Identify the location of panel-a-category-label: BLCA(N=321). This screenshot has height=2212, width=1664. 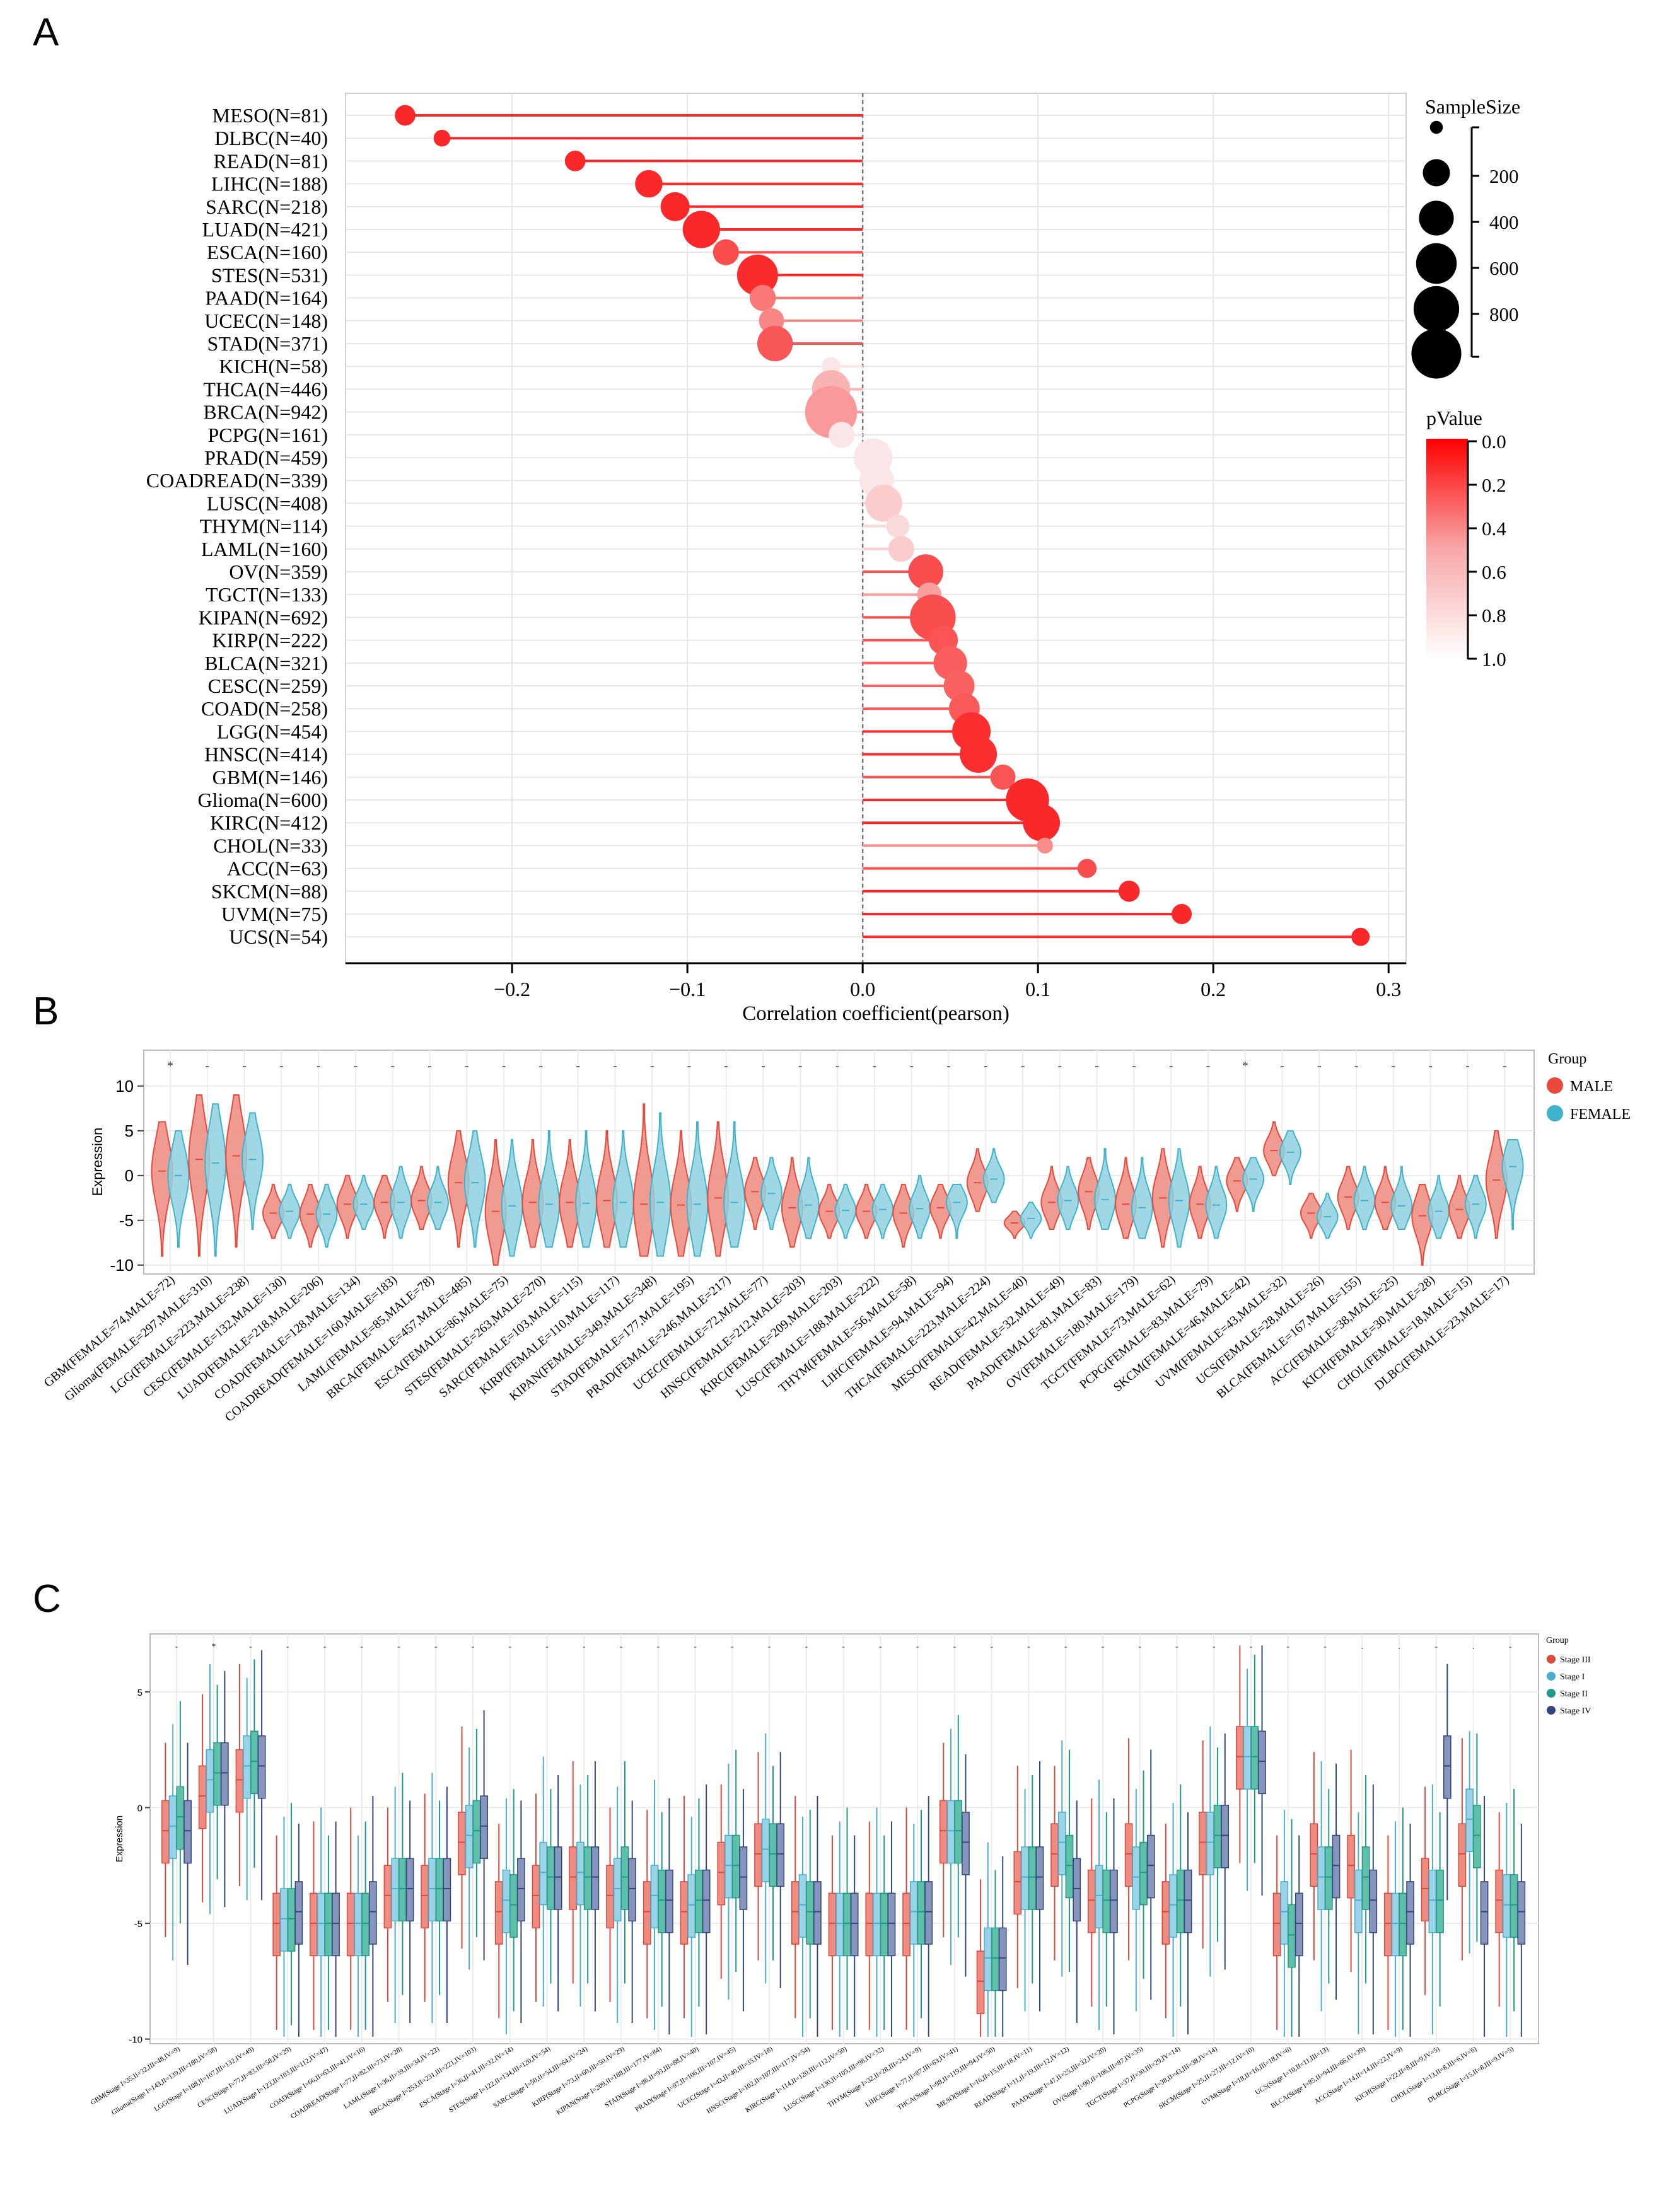
(266, 663).